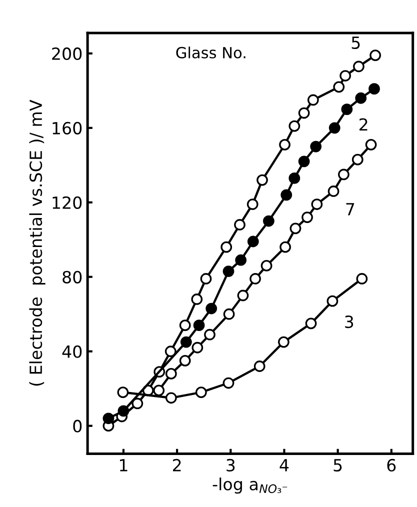  I want to click on x-tick-label: 4, so click(284, 465).